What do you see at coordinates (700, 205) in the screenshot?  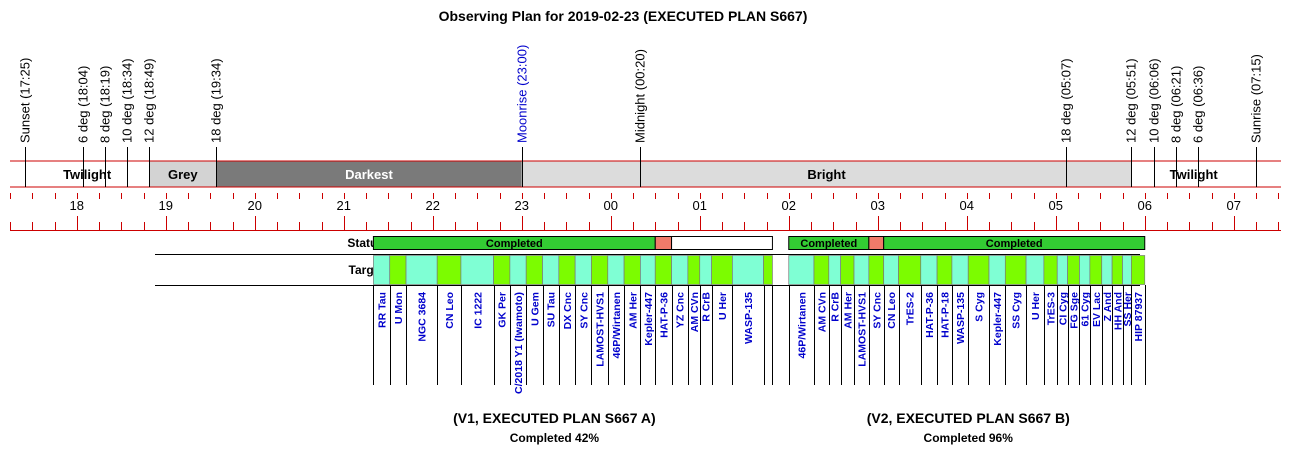 I see `hour-label: 01` at bounding box center [700, 205].